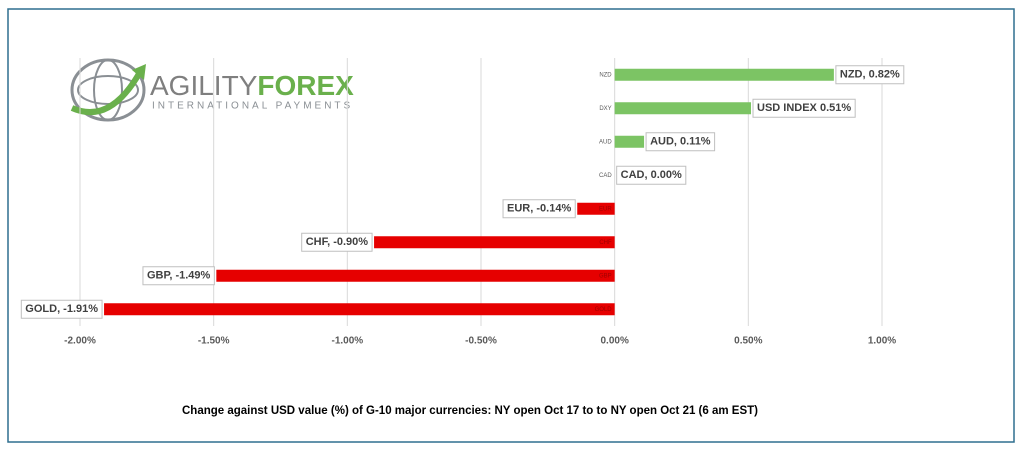 The width and height of the screenshot is (1024, 451). I want to click on logo: AGILITYFOREX INTERNATIONAL PAYMENTS, so click(212, 90).